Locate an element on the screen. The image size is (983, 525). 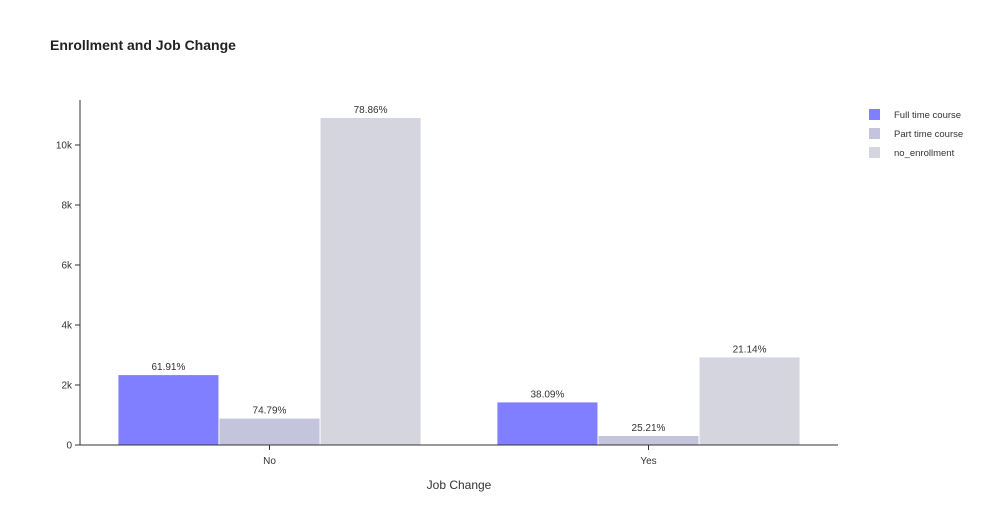
y-tick-label: 10k is located at coordinates (64, 146).